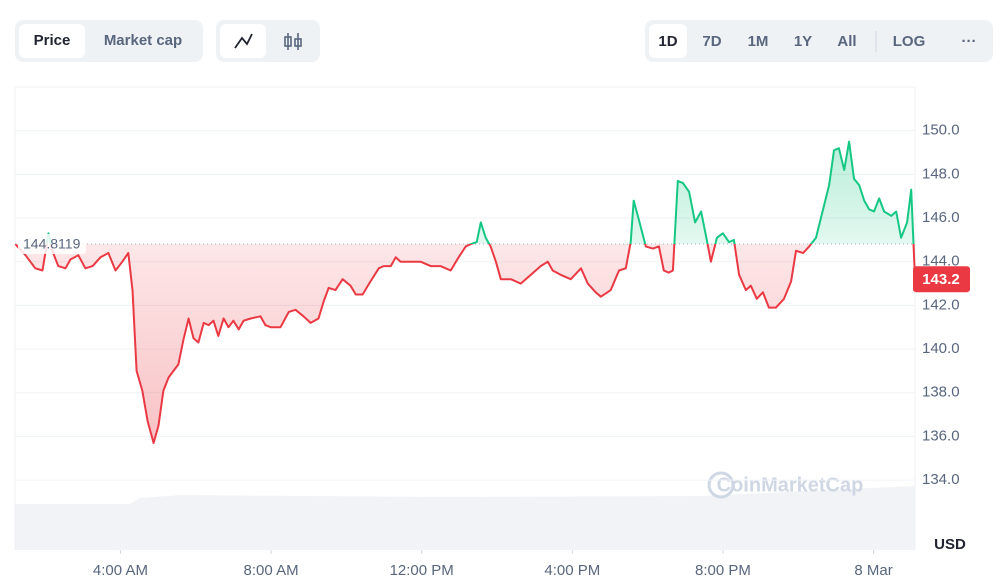 The image size is (1003, 585). What do you see at coordinates (846, 41) in the screenshot?
I see `range-all: All` at bounding box center [846, 41].